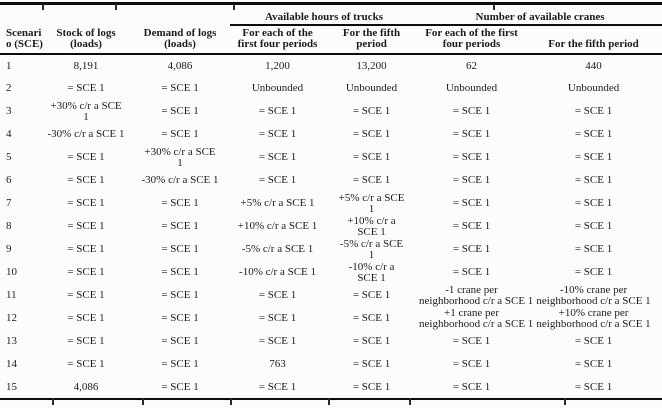 The image size is (662, 408). What do you see at coordinates (471, 88) in the screenshot?
I see `cell-cranes-first-four: Unbounded` at bounding box center [471, 88].